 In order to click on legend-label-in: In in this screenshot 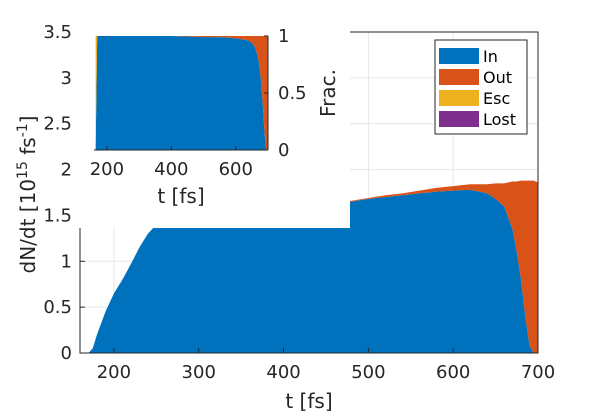, I will do `click(490, 56)`.